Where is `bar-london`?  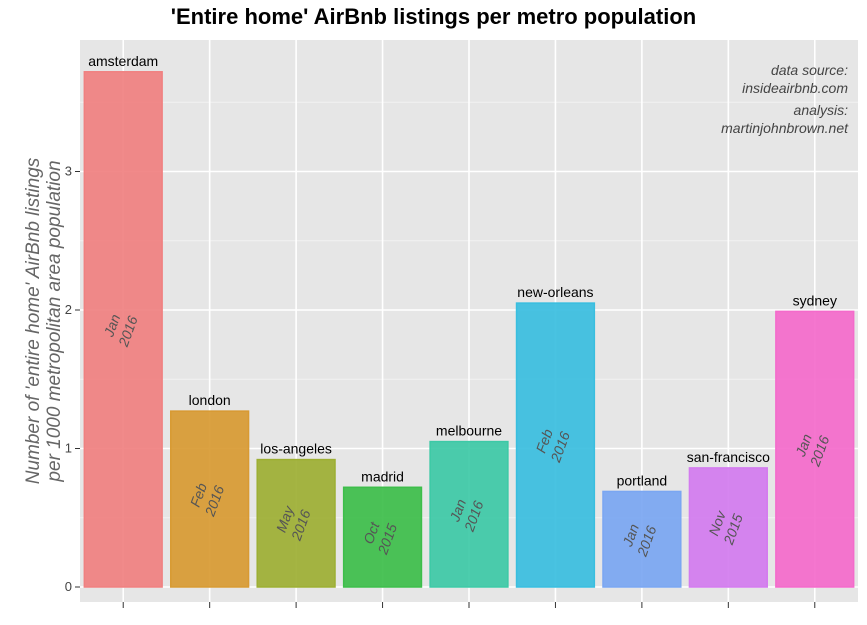 bar-london is located at coordinates (210, 499).